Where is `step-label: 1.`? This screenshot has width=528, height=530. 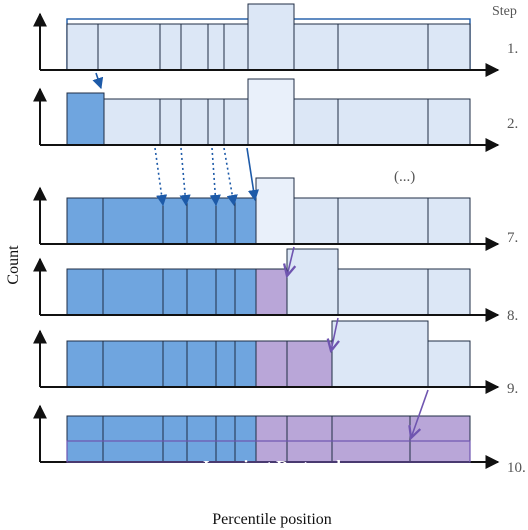
step-label: 1. is located at coordinates (512, 49).